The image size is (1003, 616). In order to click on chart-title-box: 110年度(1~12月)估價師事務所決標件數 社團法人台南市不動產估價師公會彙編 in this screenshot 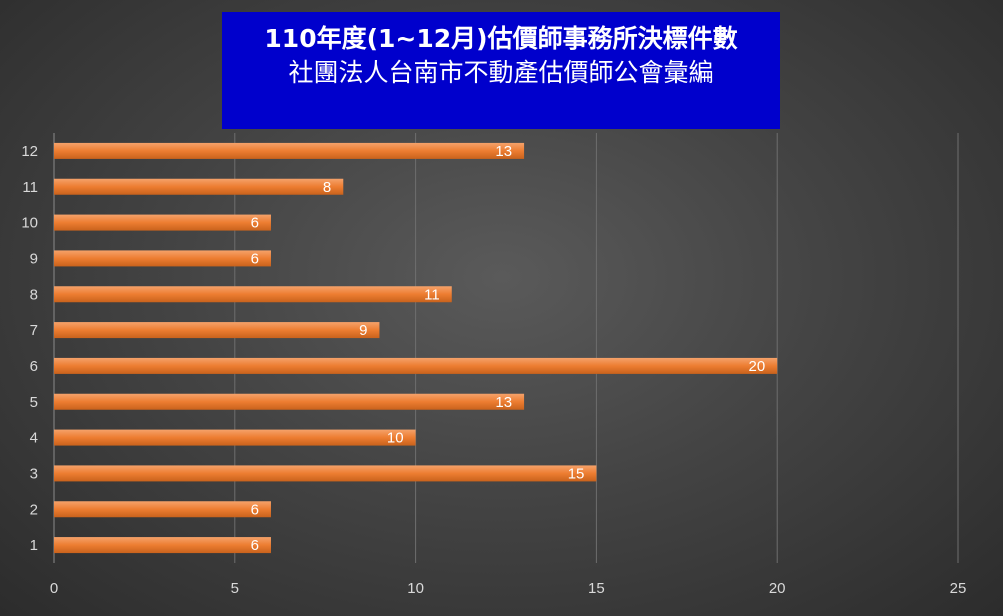, I will do `click(501, 70)`.